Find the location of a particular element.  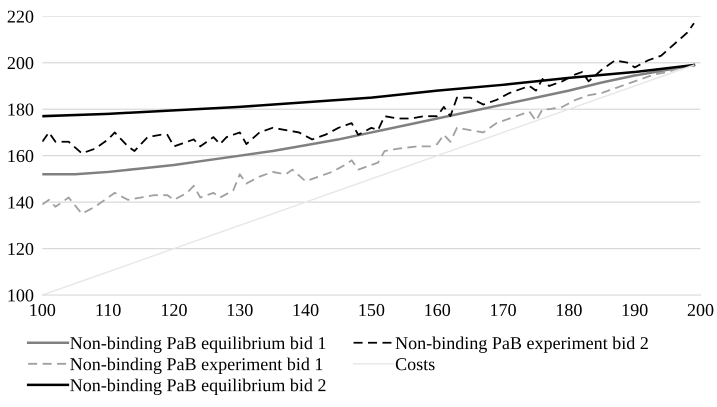

x-tick-label: 170 is located at coordinates (503, 310).